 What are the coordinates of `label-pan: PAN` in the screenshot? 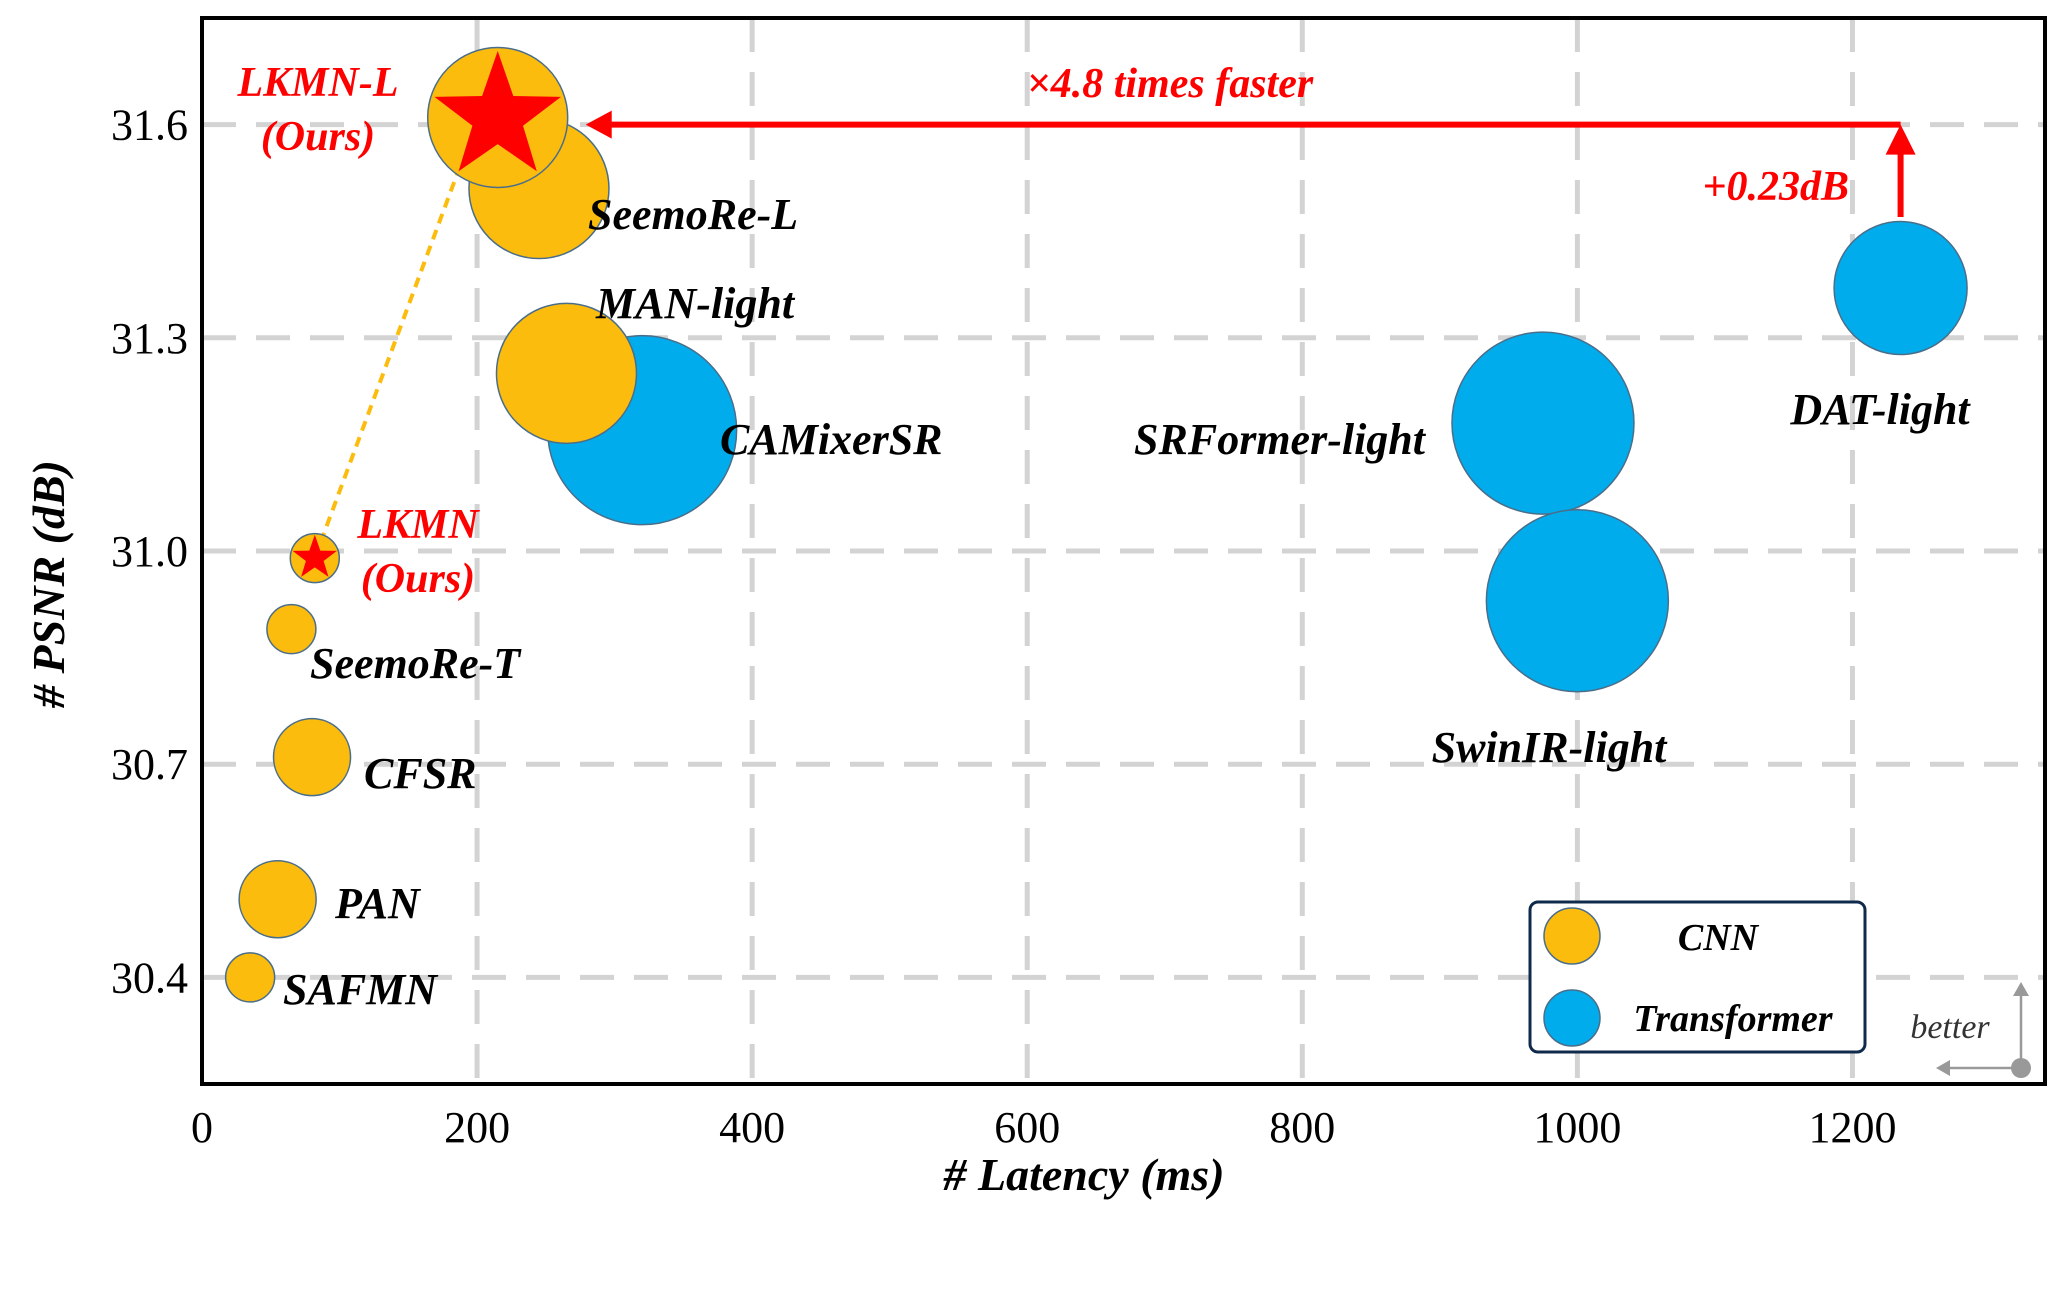 It's located at (378, 903).